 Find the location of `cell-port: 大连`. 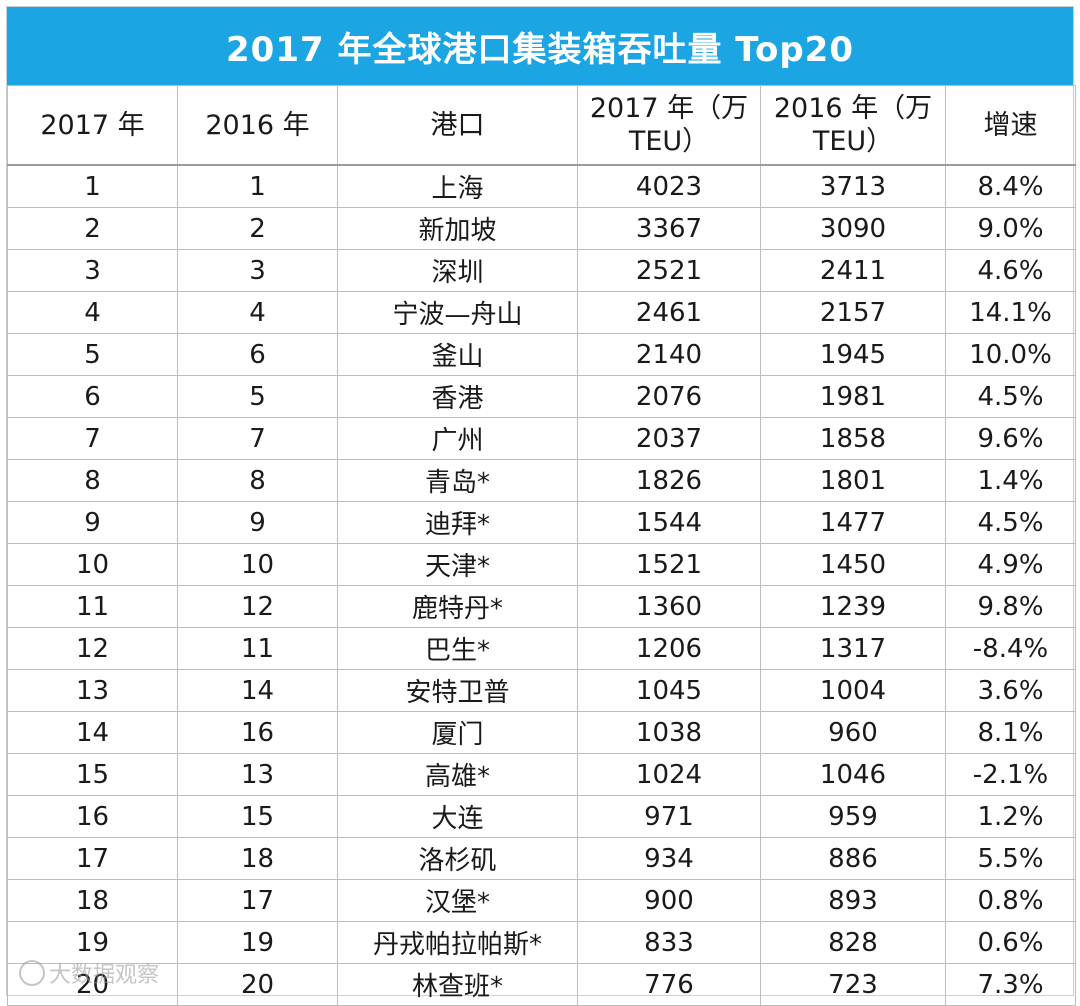

cell-port: 大连 is located at coordinates (457, 816).